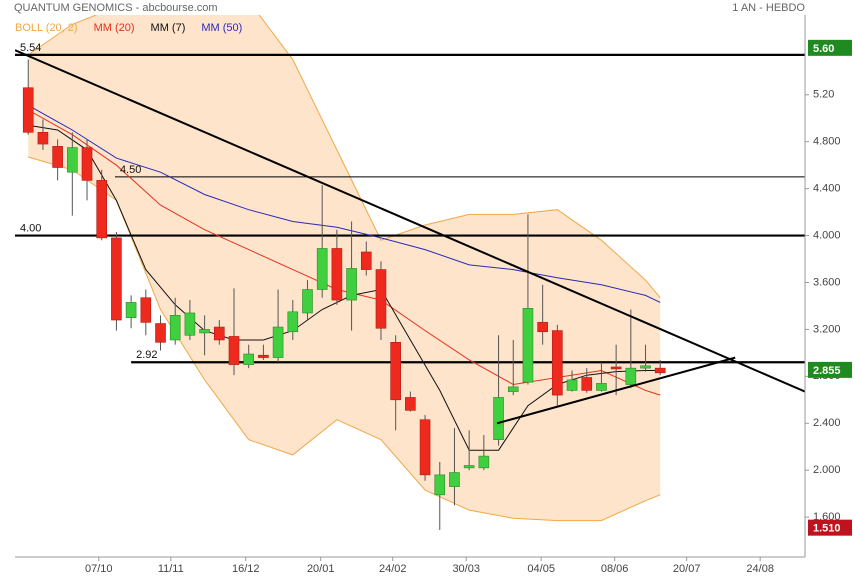  What do you see at coordinates (30, 48) in the screenshot?
I see `level-label: 5.54` at bounding box center [30, 48].